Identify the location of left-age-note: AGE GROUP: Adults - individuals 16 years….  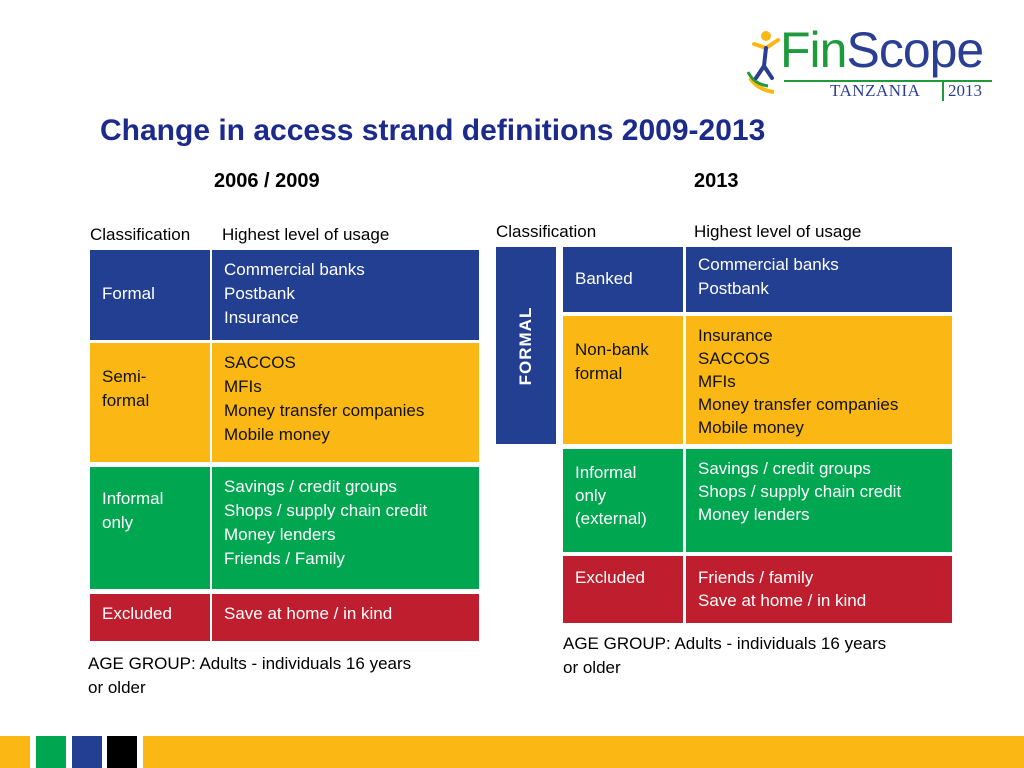
(249, 676).